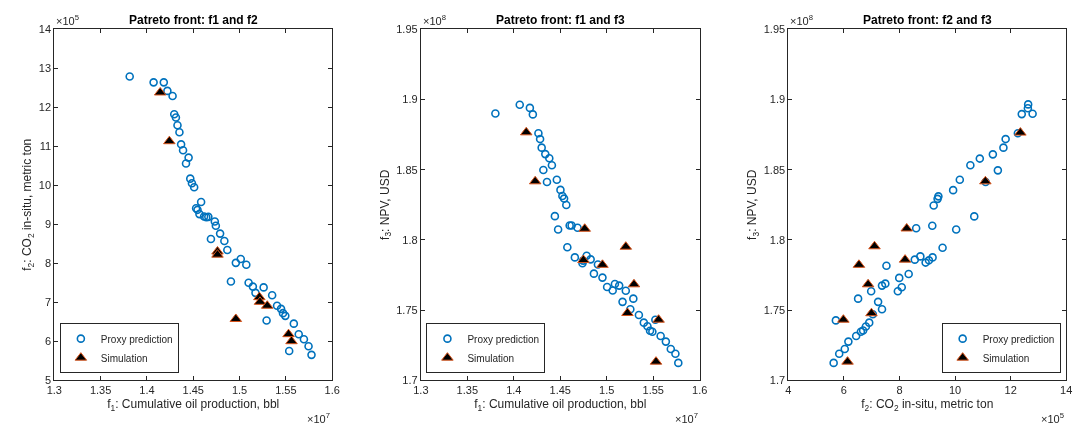 The width and height of the screenshot is (1089, 427). What do you see at coordinates (955, 390) in the screenshot?
I see `x-tick-label: 10` at bounding box center [955, 390].